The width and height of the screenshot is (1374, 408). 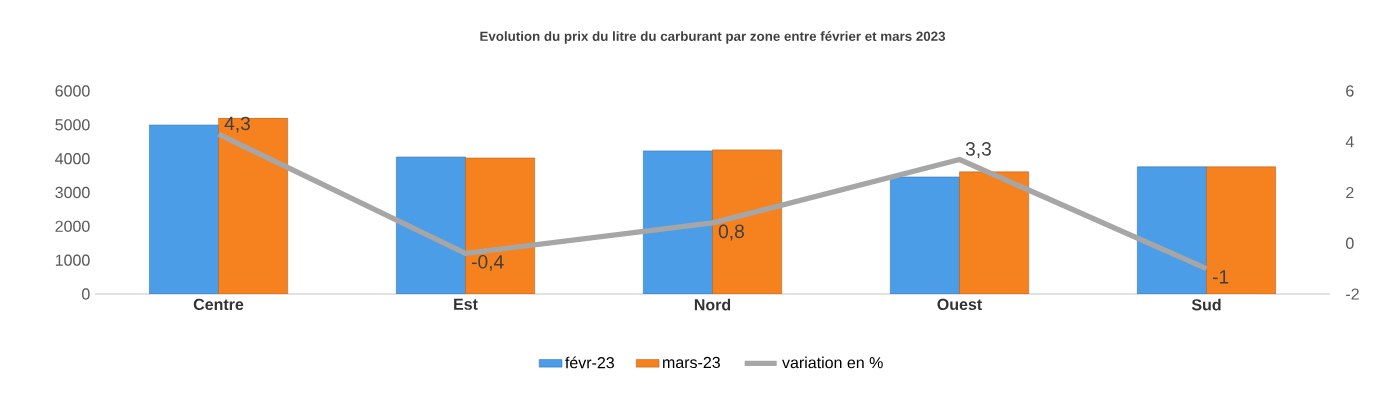 I want to click on y-tick-label: 1000, so click(x=72, y=260).